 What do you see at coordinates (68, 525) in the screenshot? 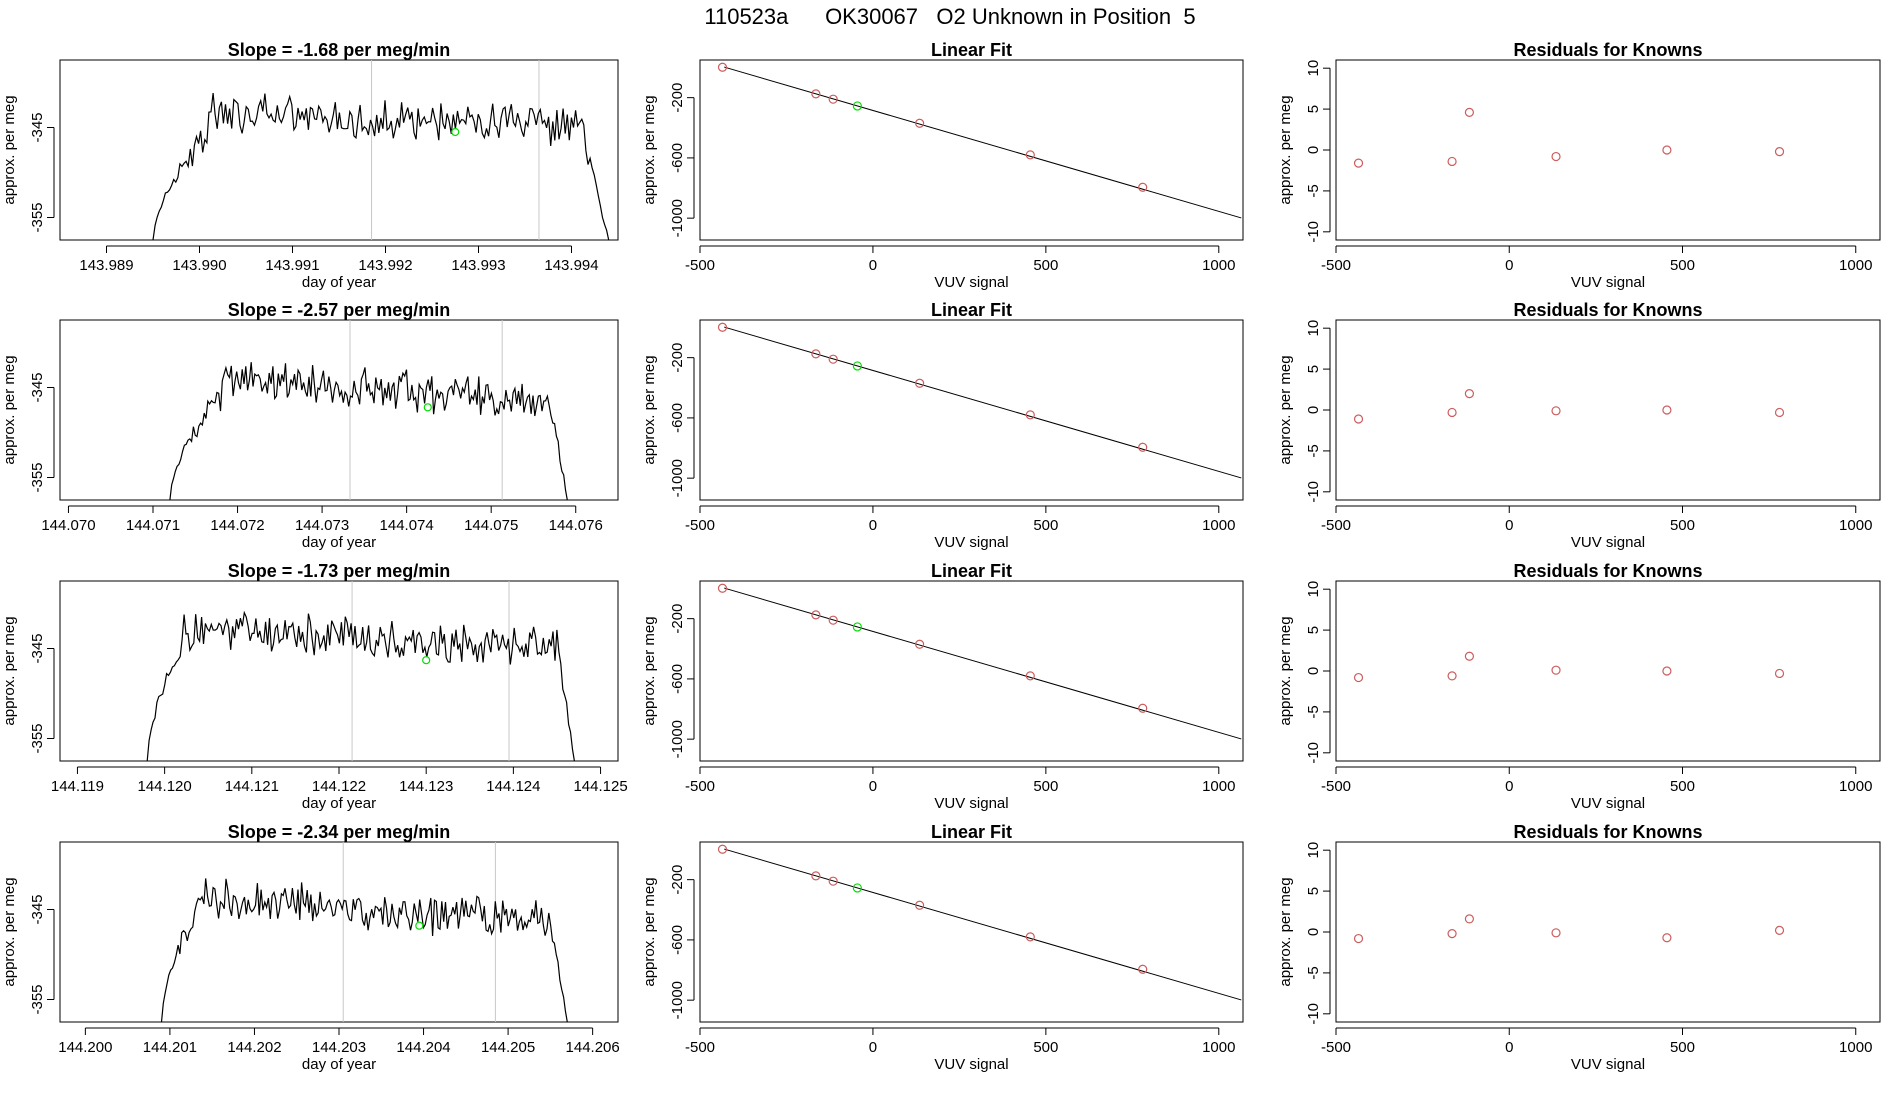
I see `x-tick-label: 144.070` at bounding box center [68, 525].